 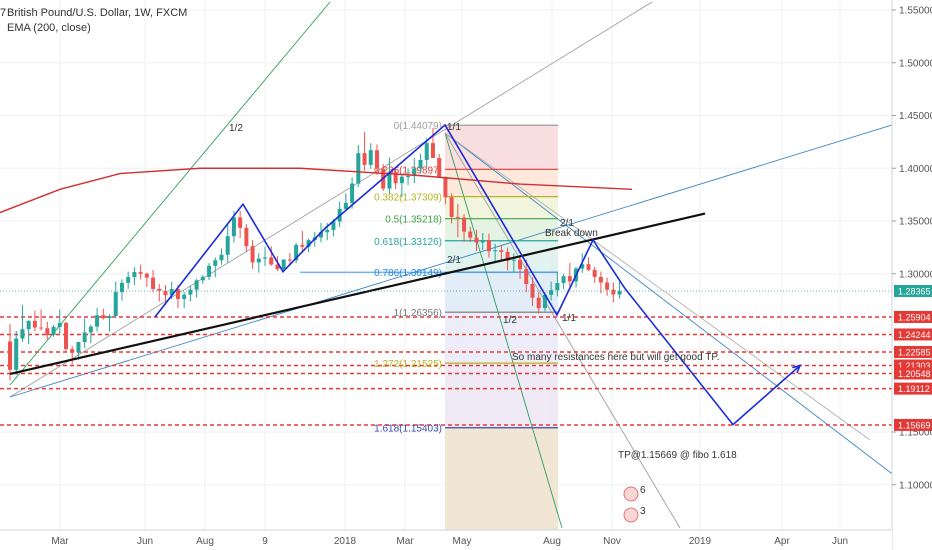 I want to click on fan-label-two-mid: 2/1, so click(x=454, y=260).